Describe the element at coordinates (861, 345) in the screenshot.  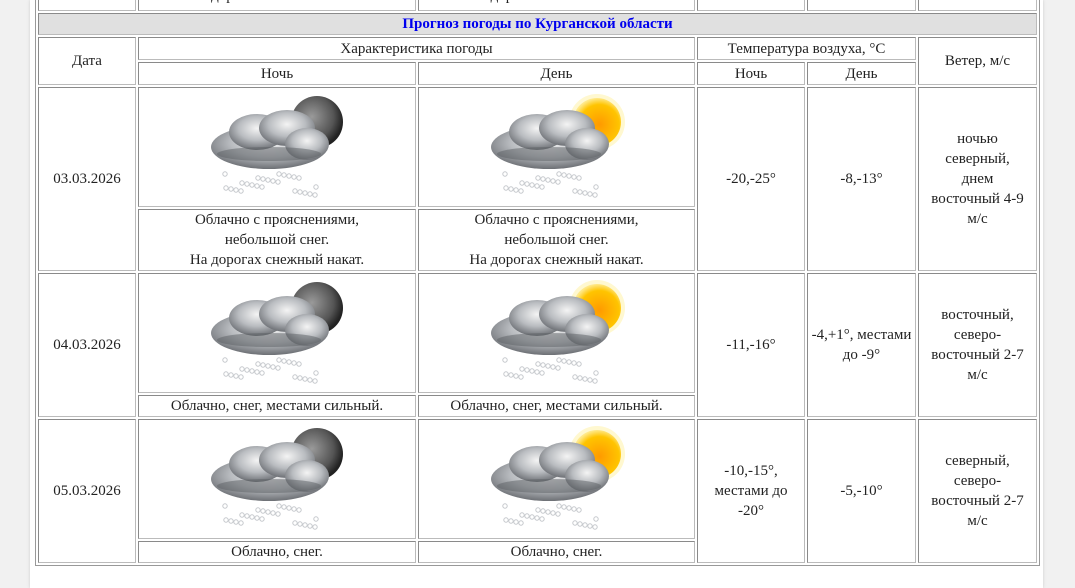
I see `temp-day-cell: -4,+1°, местами до -9°` at that location.